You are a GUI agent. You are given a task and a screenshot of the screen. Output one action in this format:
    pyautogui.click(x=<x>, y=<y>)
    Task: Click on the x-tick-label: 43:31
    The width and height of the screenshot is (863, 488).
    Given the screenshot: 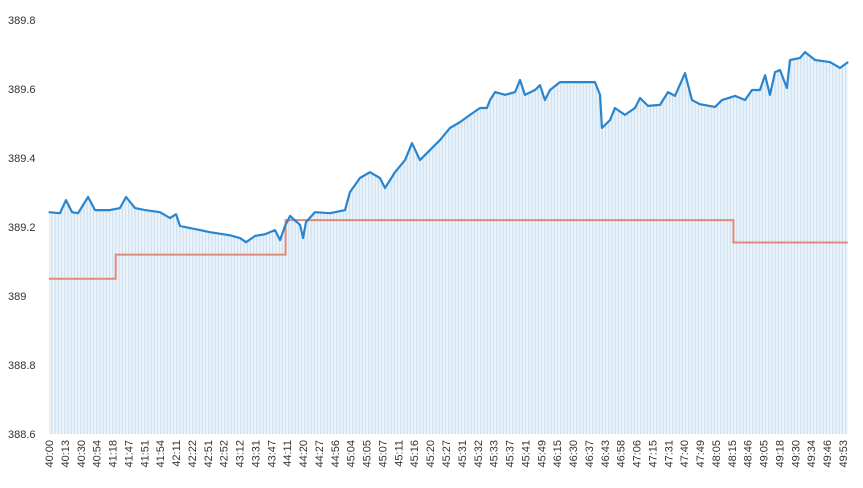 What is the action you would take?
    pyautogui.click(x=256, y=454)
    